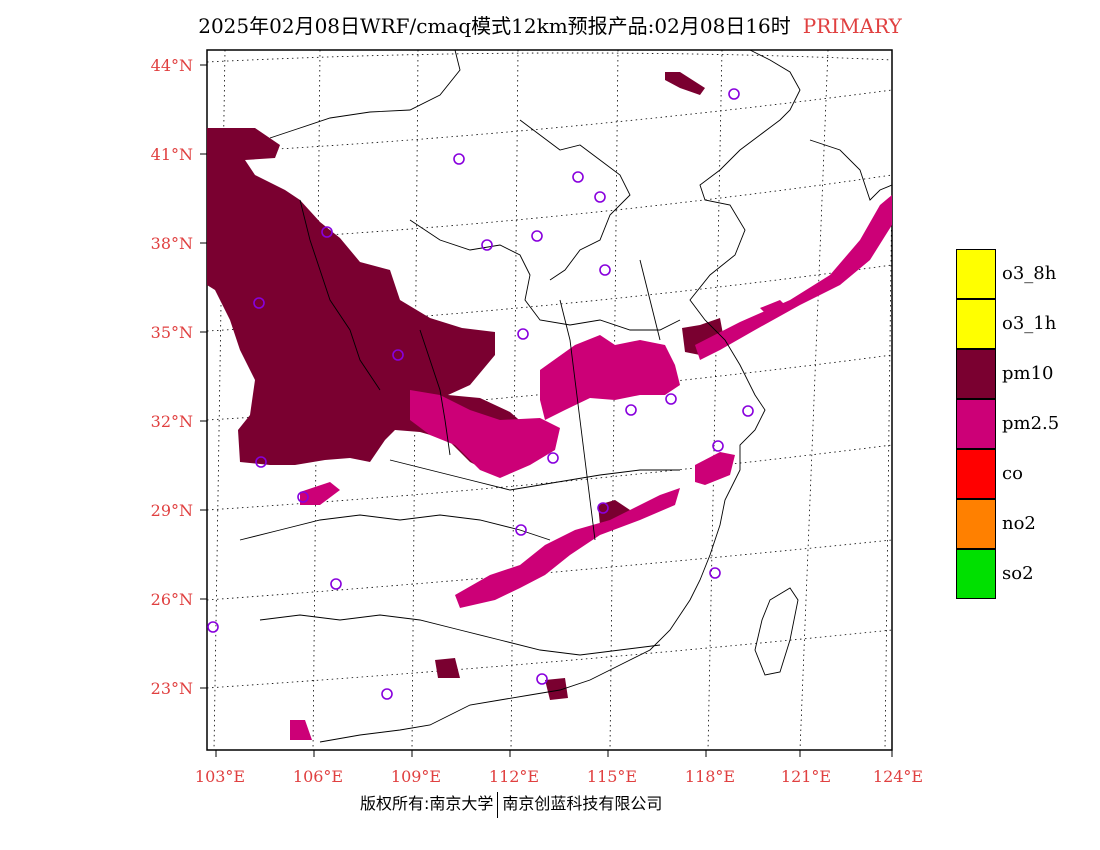  Describe the element at coordinates (447, 668) in the screenshot. I see `pm10-guangxi-patch` at that location.